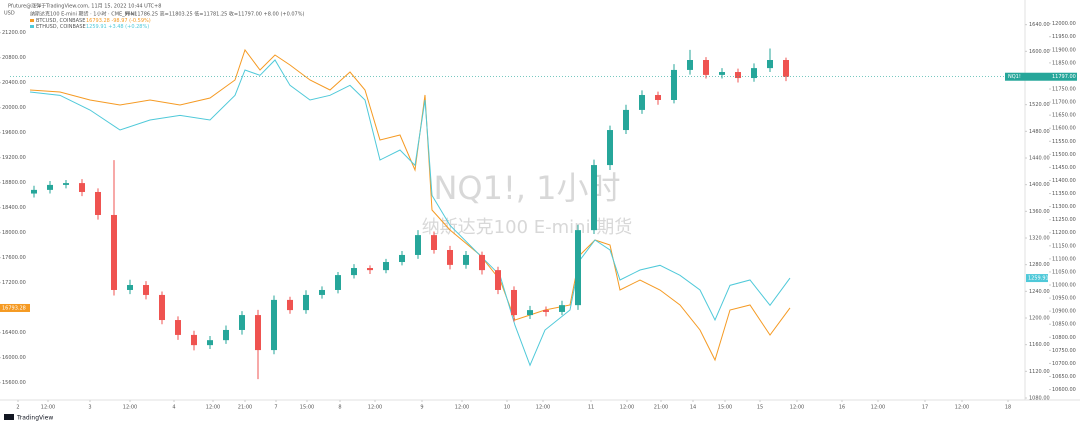 The height and width of the screenshot is (424, 1080). Describe the element at coordinates (1008, 408) in the screenshot. I see `x-tick-label: 18` at that location.